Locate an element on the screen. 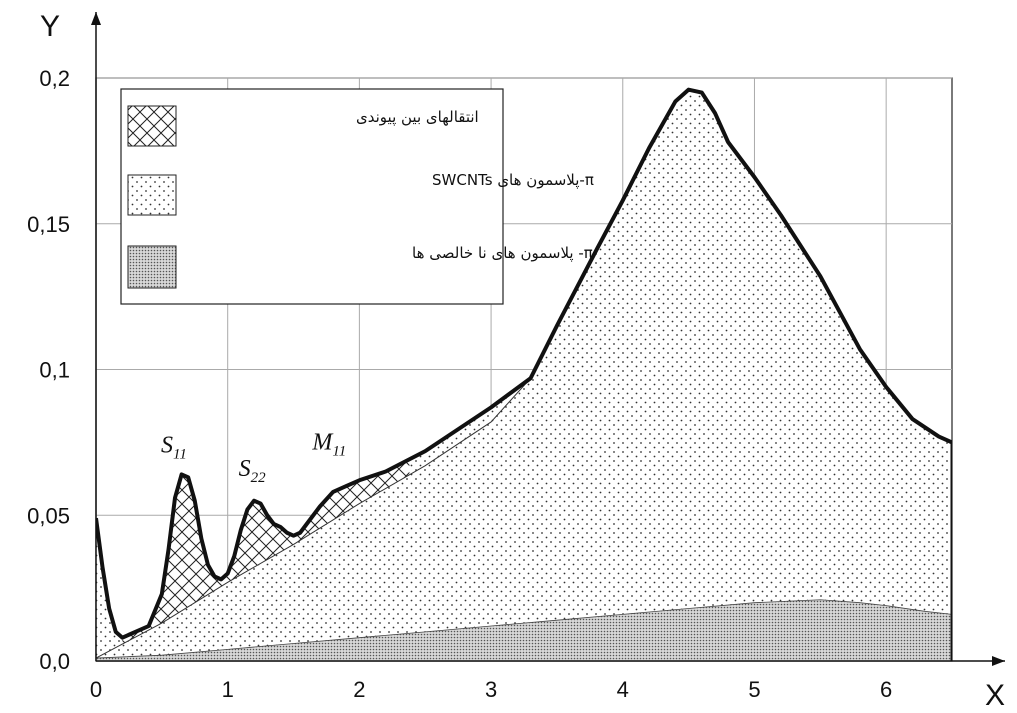 Image resolution: width=1017 pixels, height=713 pixels. x-tick-label: 4 is located at coordinates (623, 689).